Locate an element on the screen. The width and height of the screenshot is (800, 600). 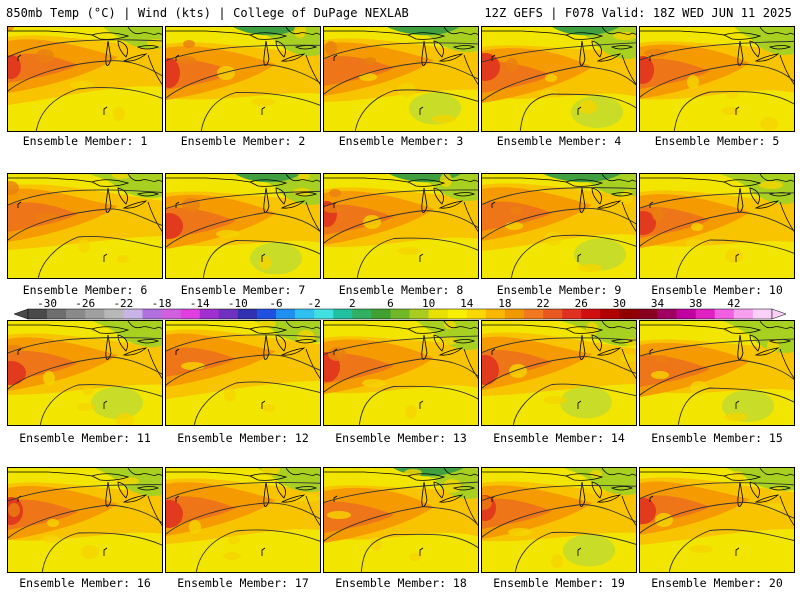
temperature-colorbar is located at coordinates (400, 314).